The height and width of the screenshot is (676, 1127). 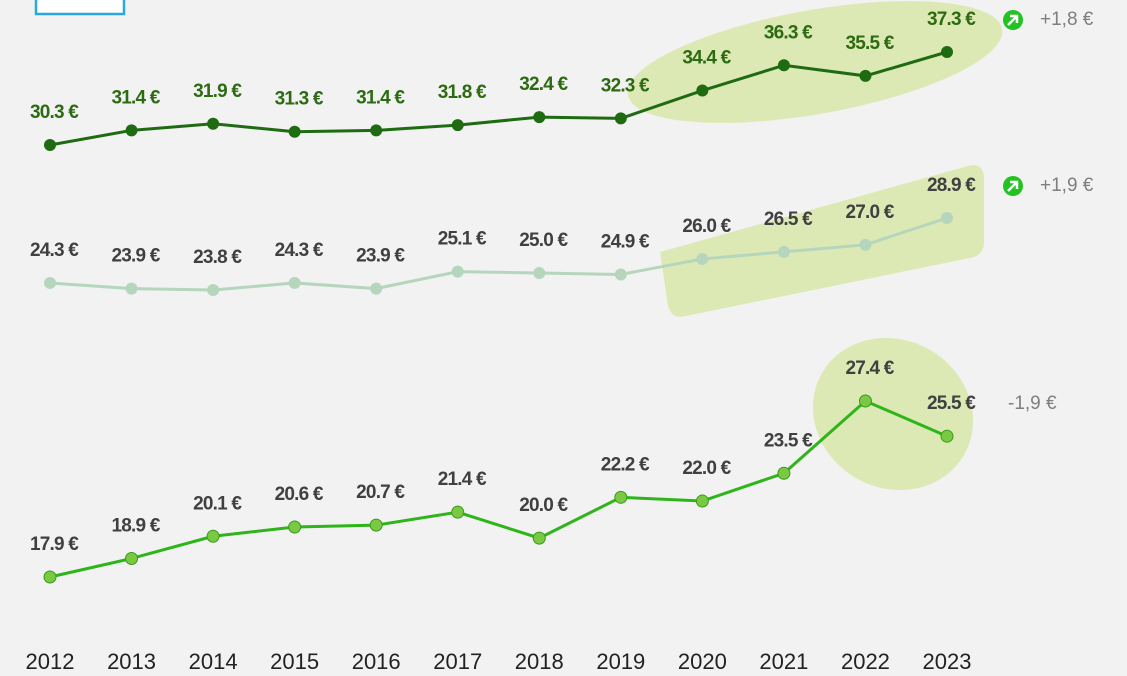 What do you see at coordinates (299, 99) in the screenshot?
I see `value-label: 31.3 €` at bounding box center [299, 99].